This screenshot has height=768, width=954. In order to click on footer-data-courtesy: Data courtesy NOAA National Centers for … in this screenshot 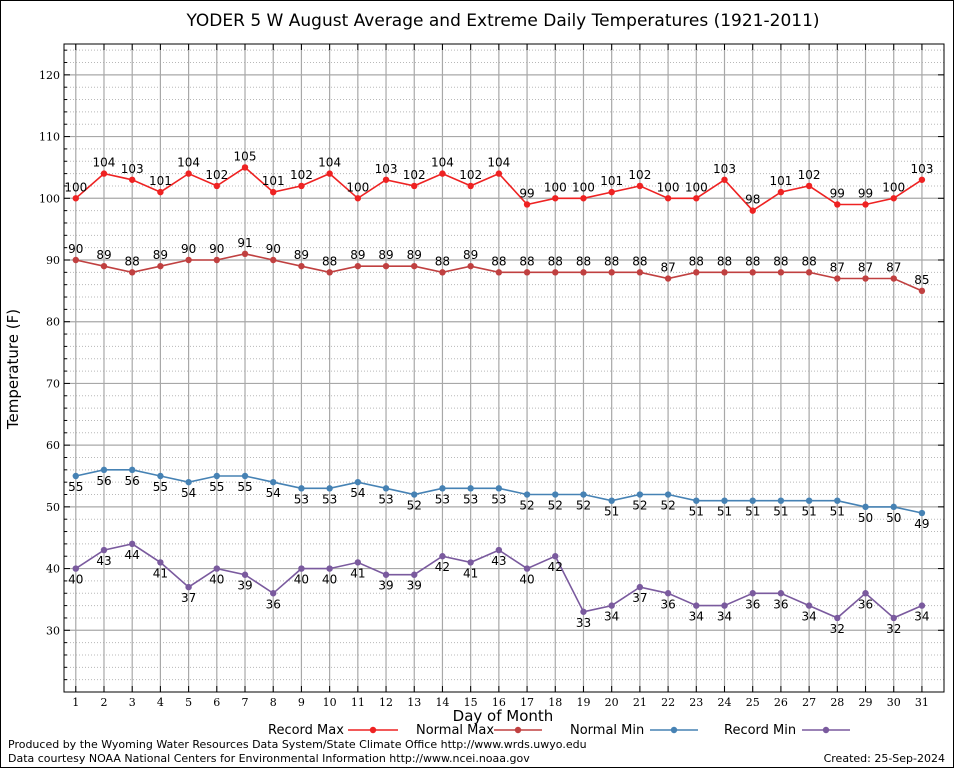, I will do `click(269, 758)`.